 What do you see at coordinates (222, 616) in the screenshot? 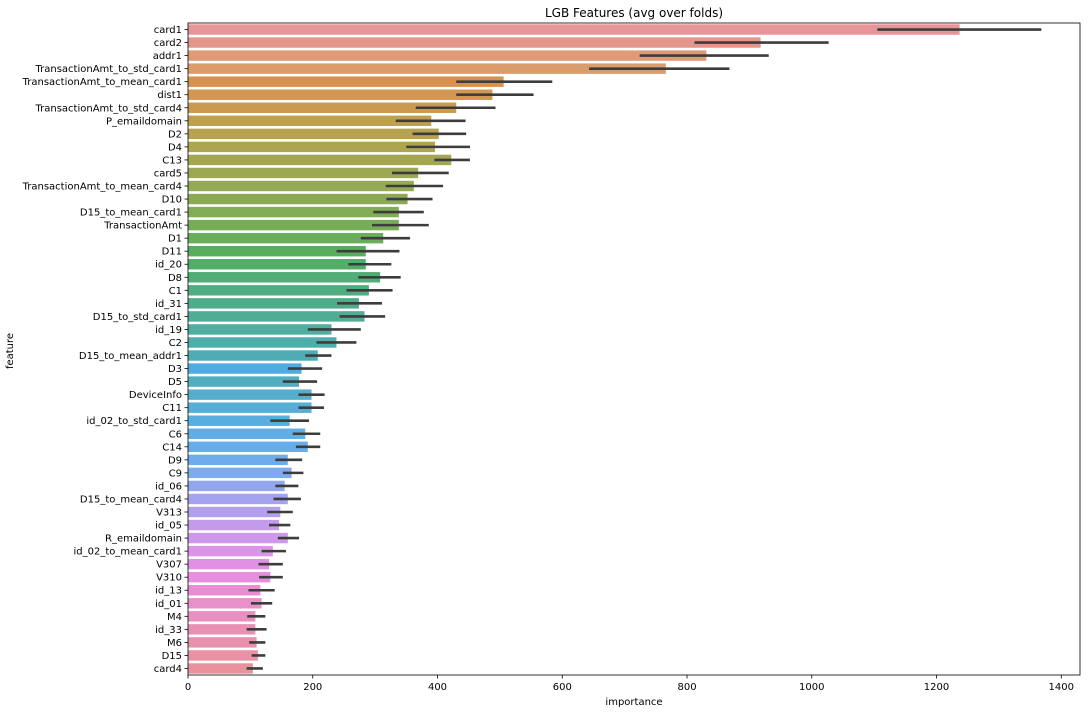
I see `bar-M4` at bounding box center [222, 616].